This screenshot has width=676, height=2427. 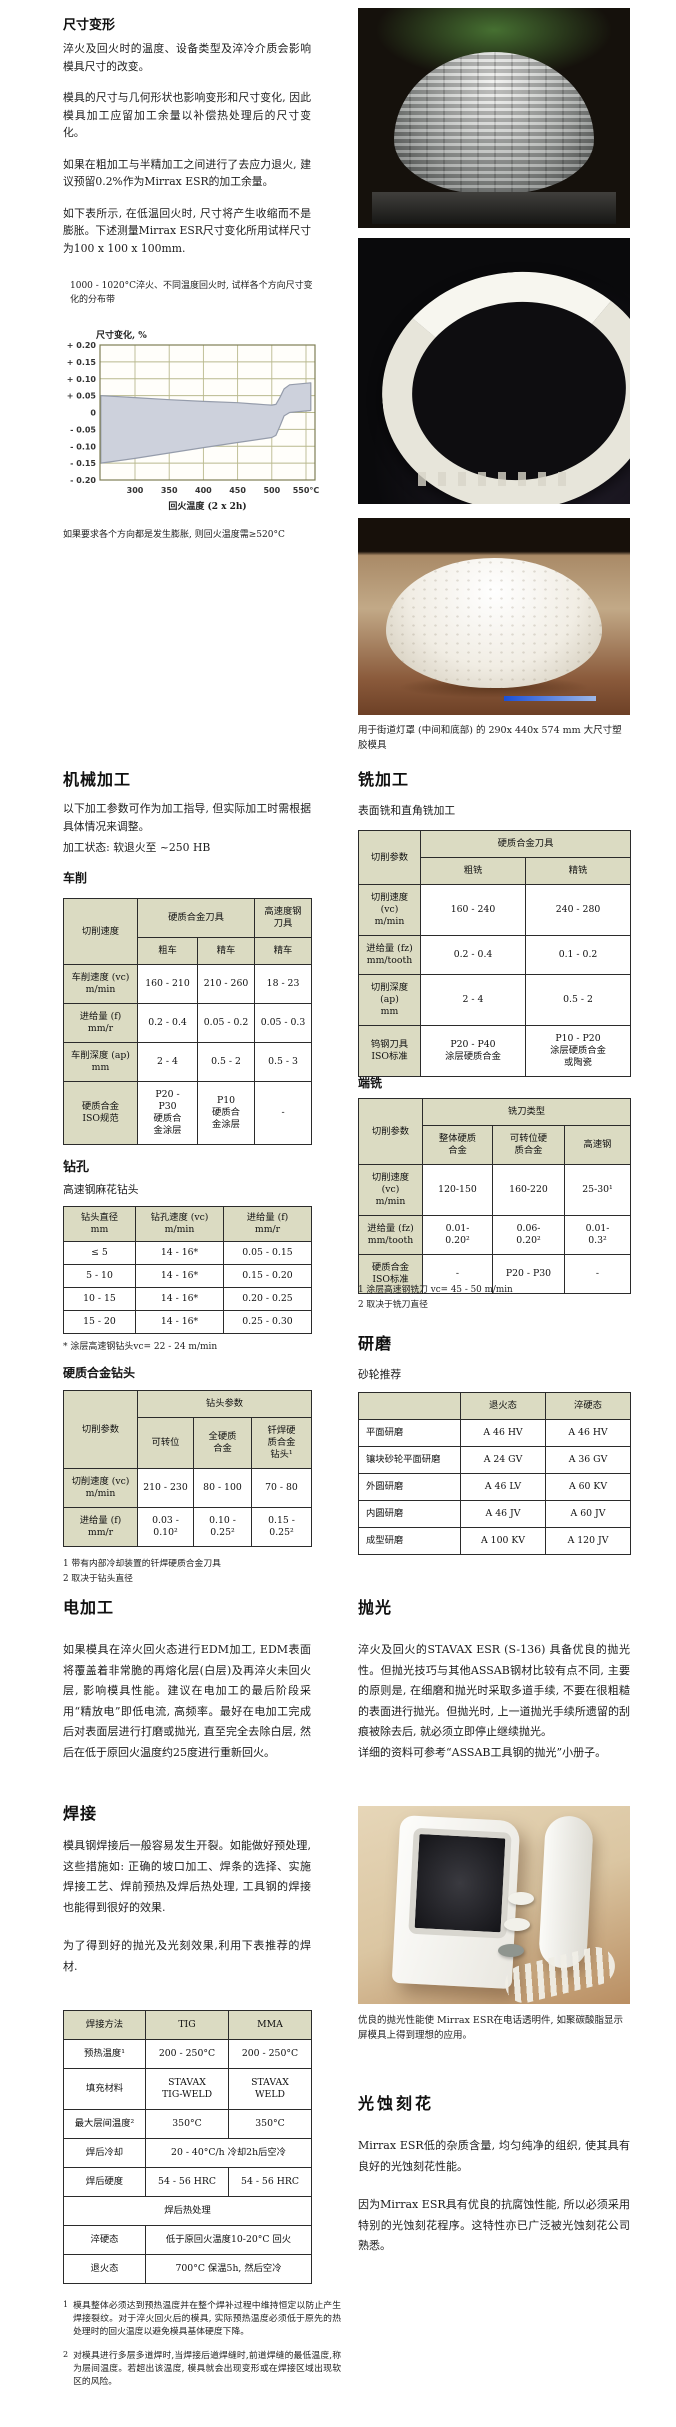 What do you see at coordinates (83, 480) in the screenshot?
I see `svg-text: - 0.20` at bounding box center [83, 480].